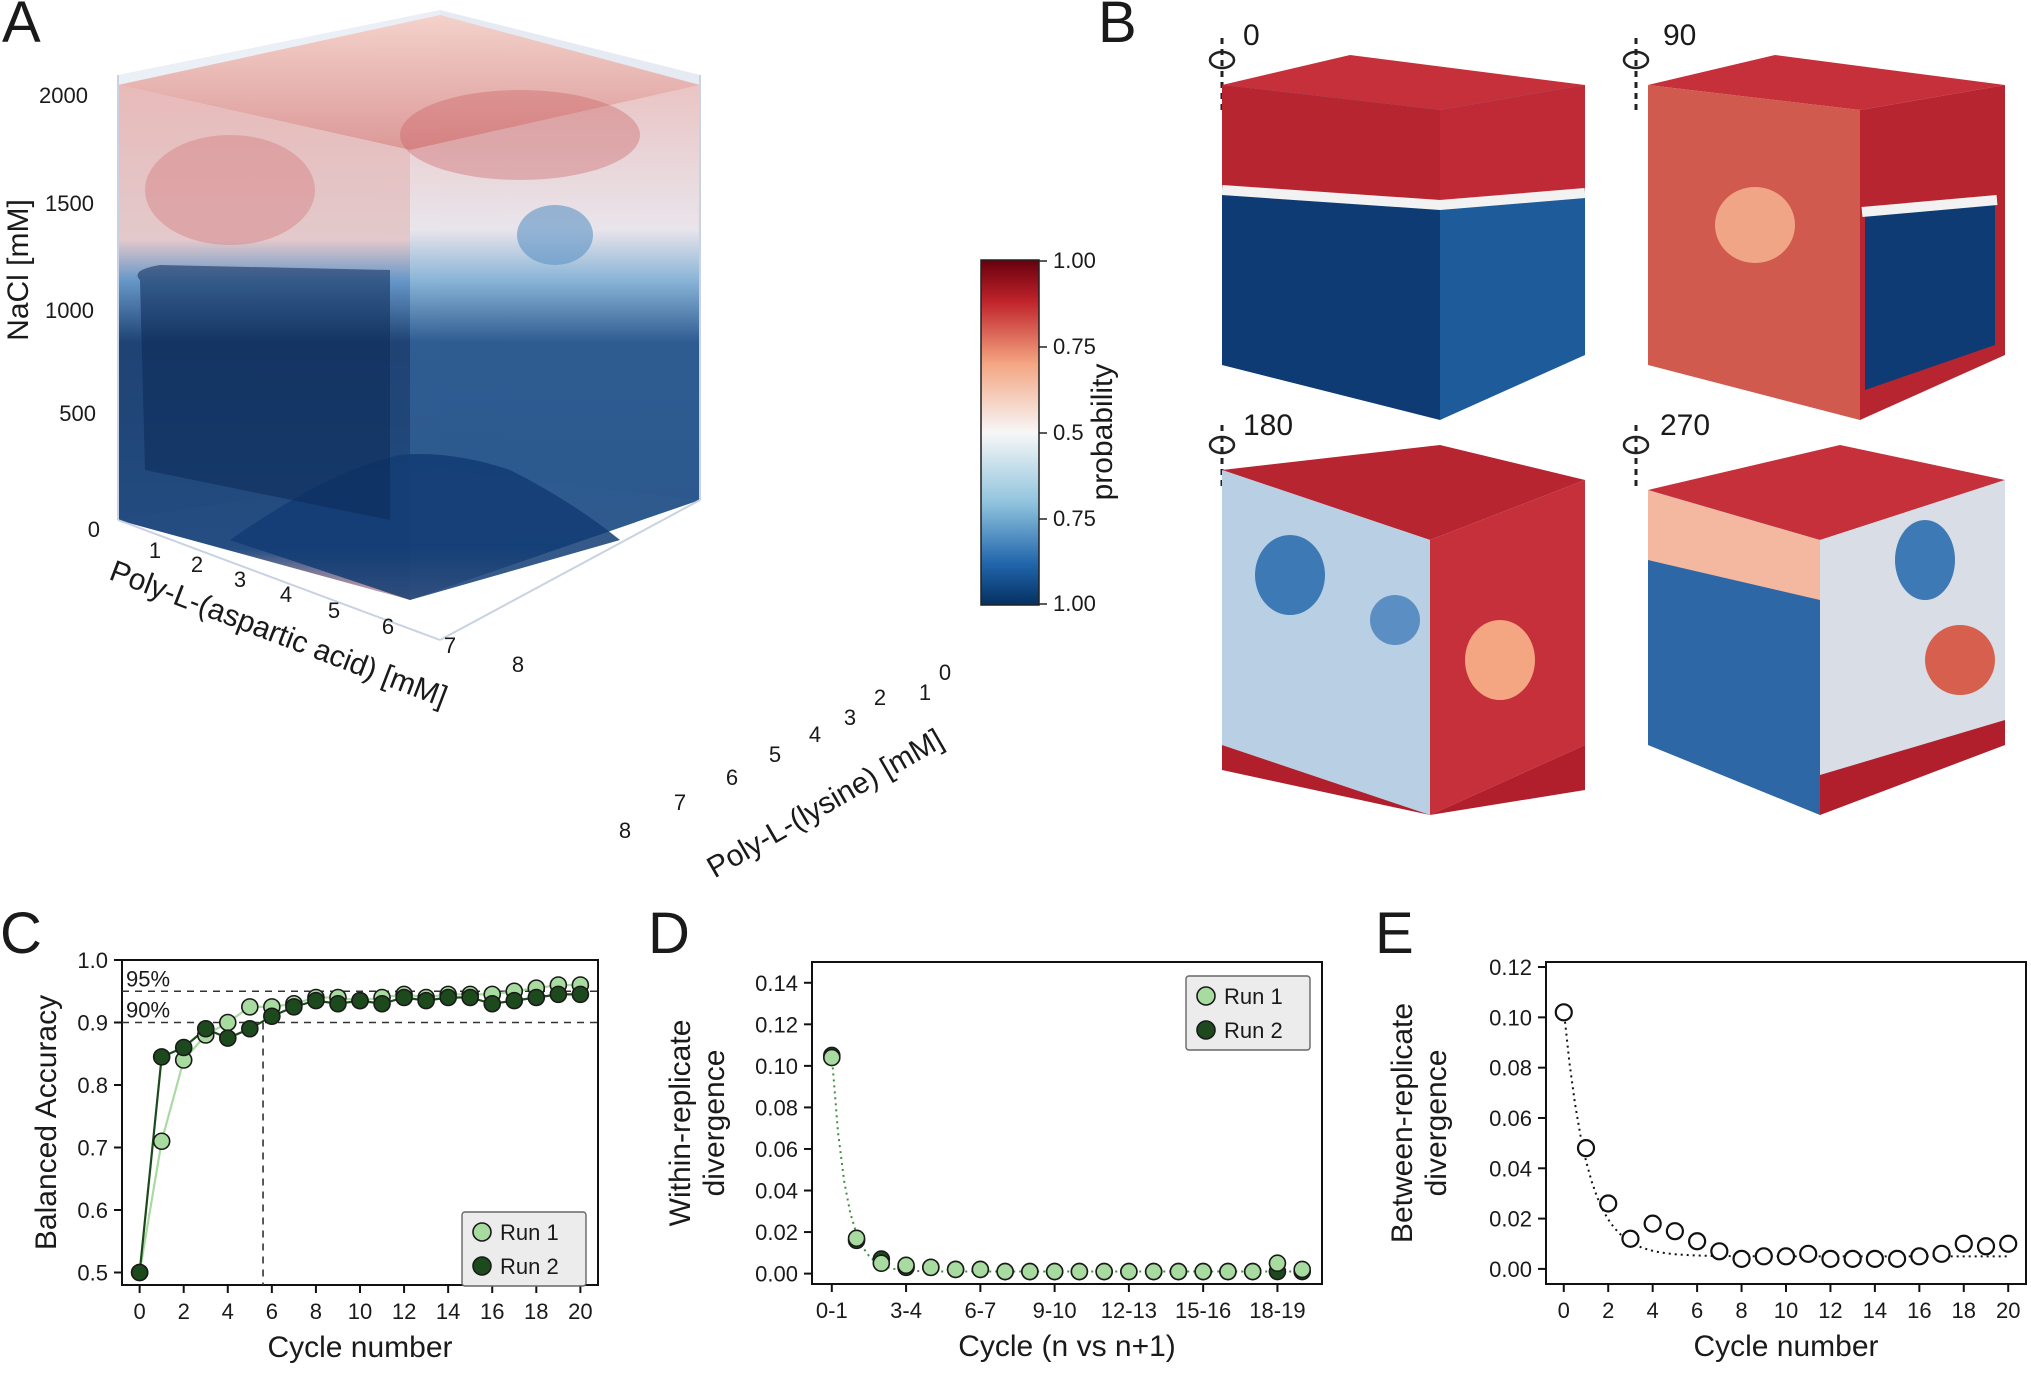 This screenshot has width=2031, height=1377. What do you see at coordinates (1510, 1269) in the screenshot?
I see `y-tick-label: 0.00` at bounding box center [1510, 1269].